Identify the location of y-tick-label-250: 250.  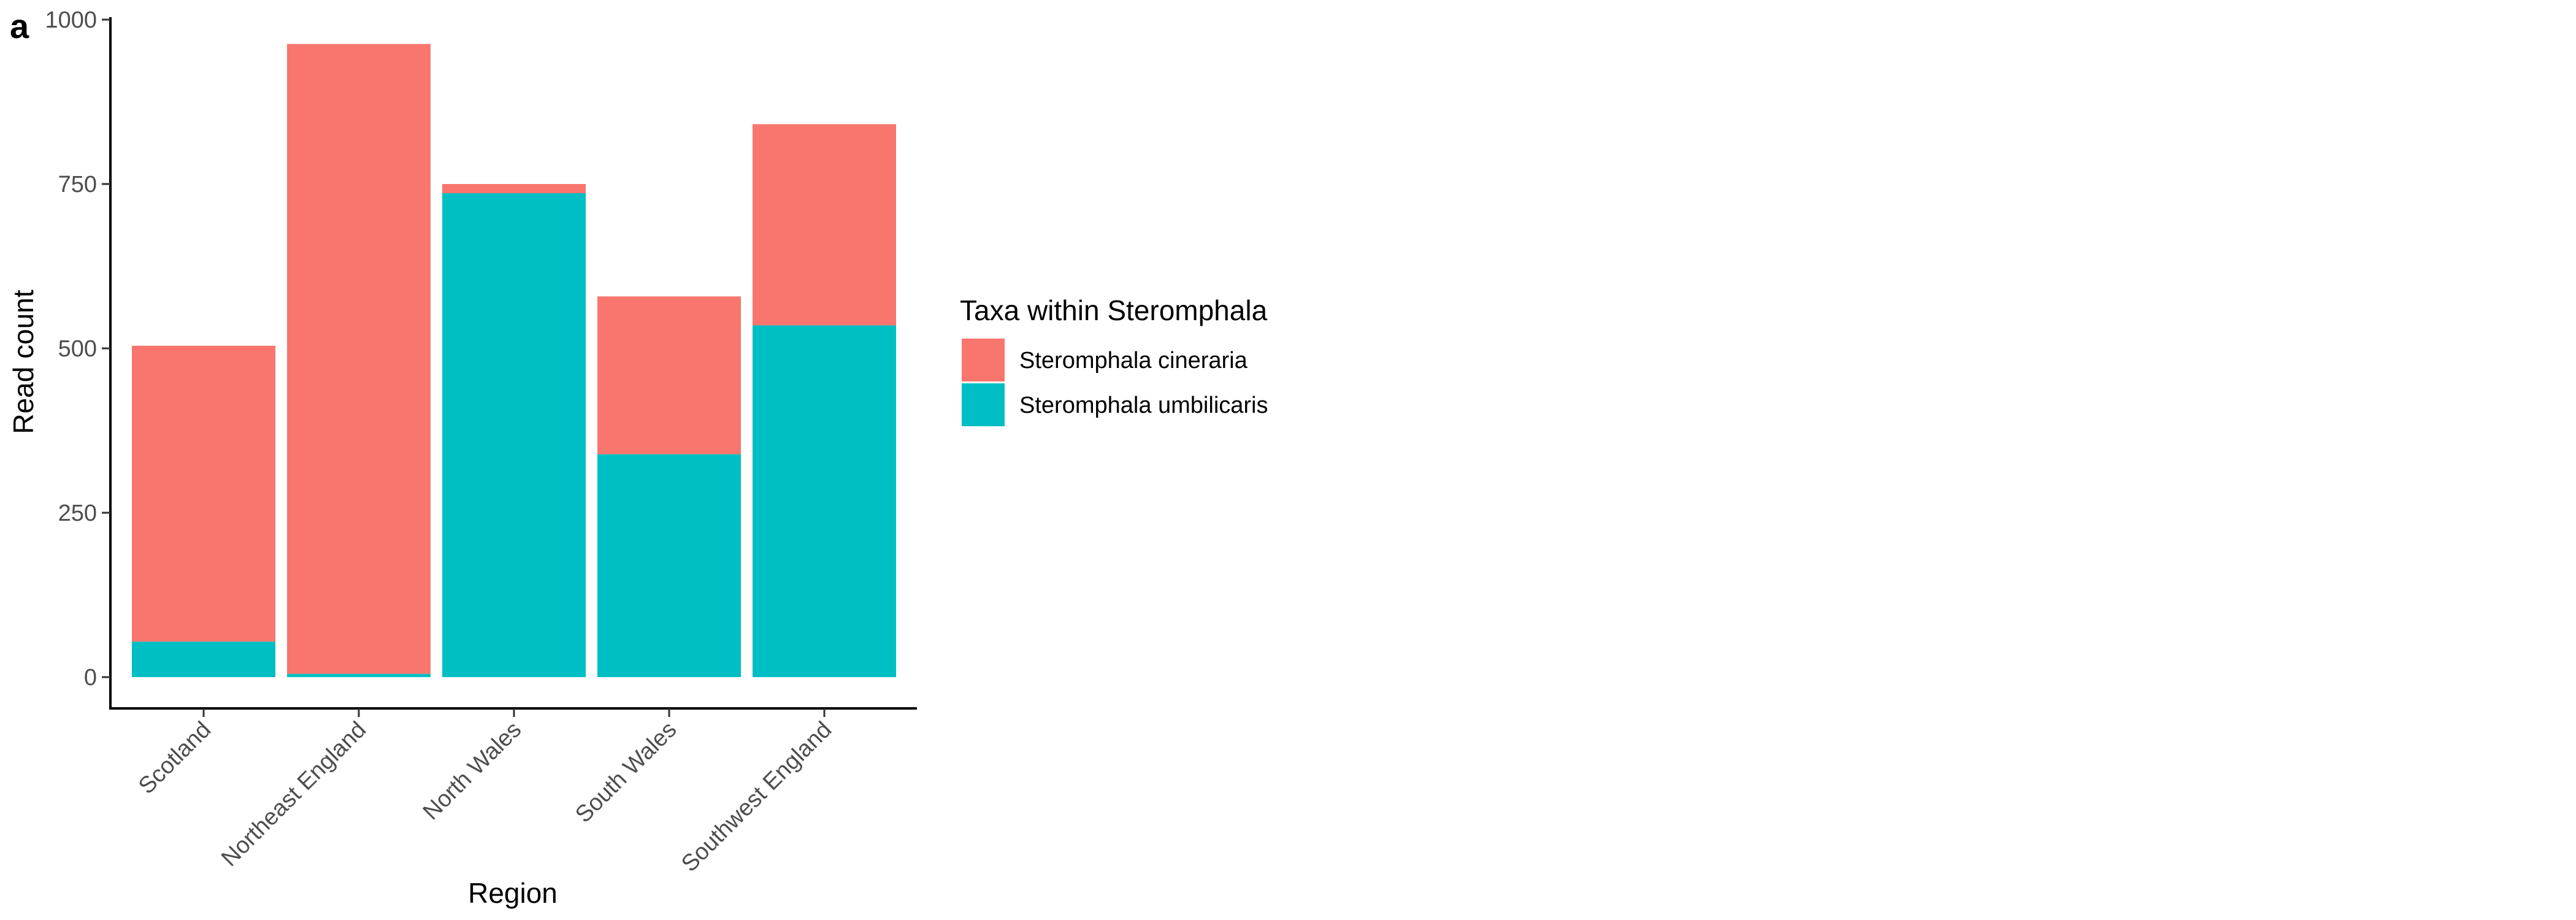
(77, 513).